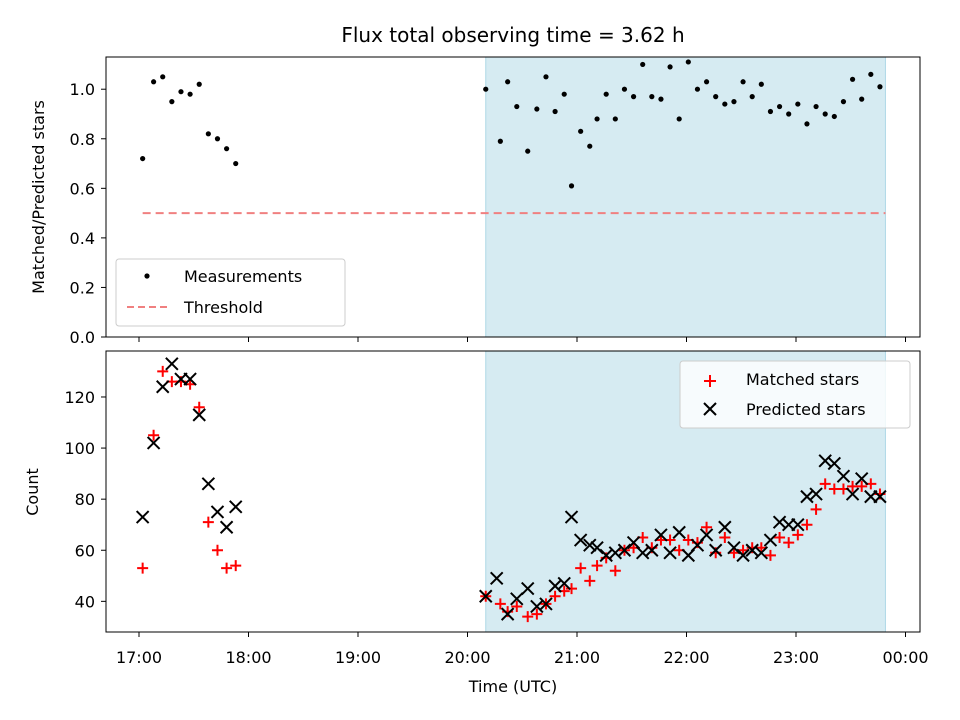  What do you see at coordinates (577, 657) in the screenshot?
I see `x-tick-label: 21:00` at bounding box center [577, 657].